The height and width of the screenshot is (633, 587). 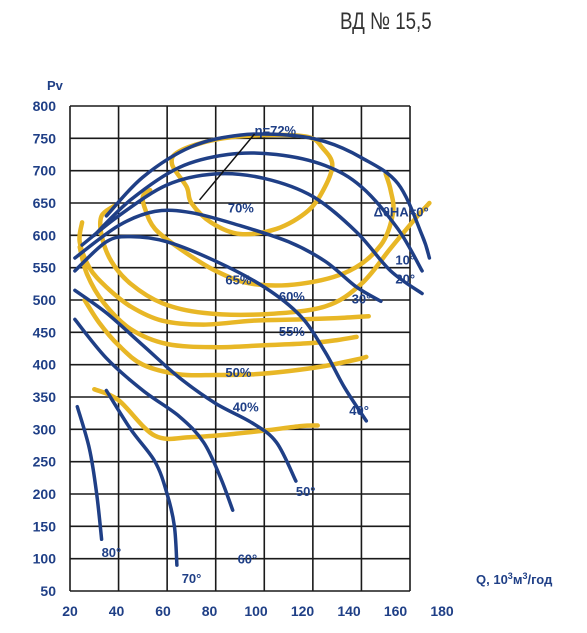 What do you see at coordinates (405, 279) in the screenshot?
I see `blade-label-20: 20°` at bounding box center [405, 279].